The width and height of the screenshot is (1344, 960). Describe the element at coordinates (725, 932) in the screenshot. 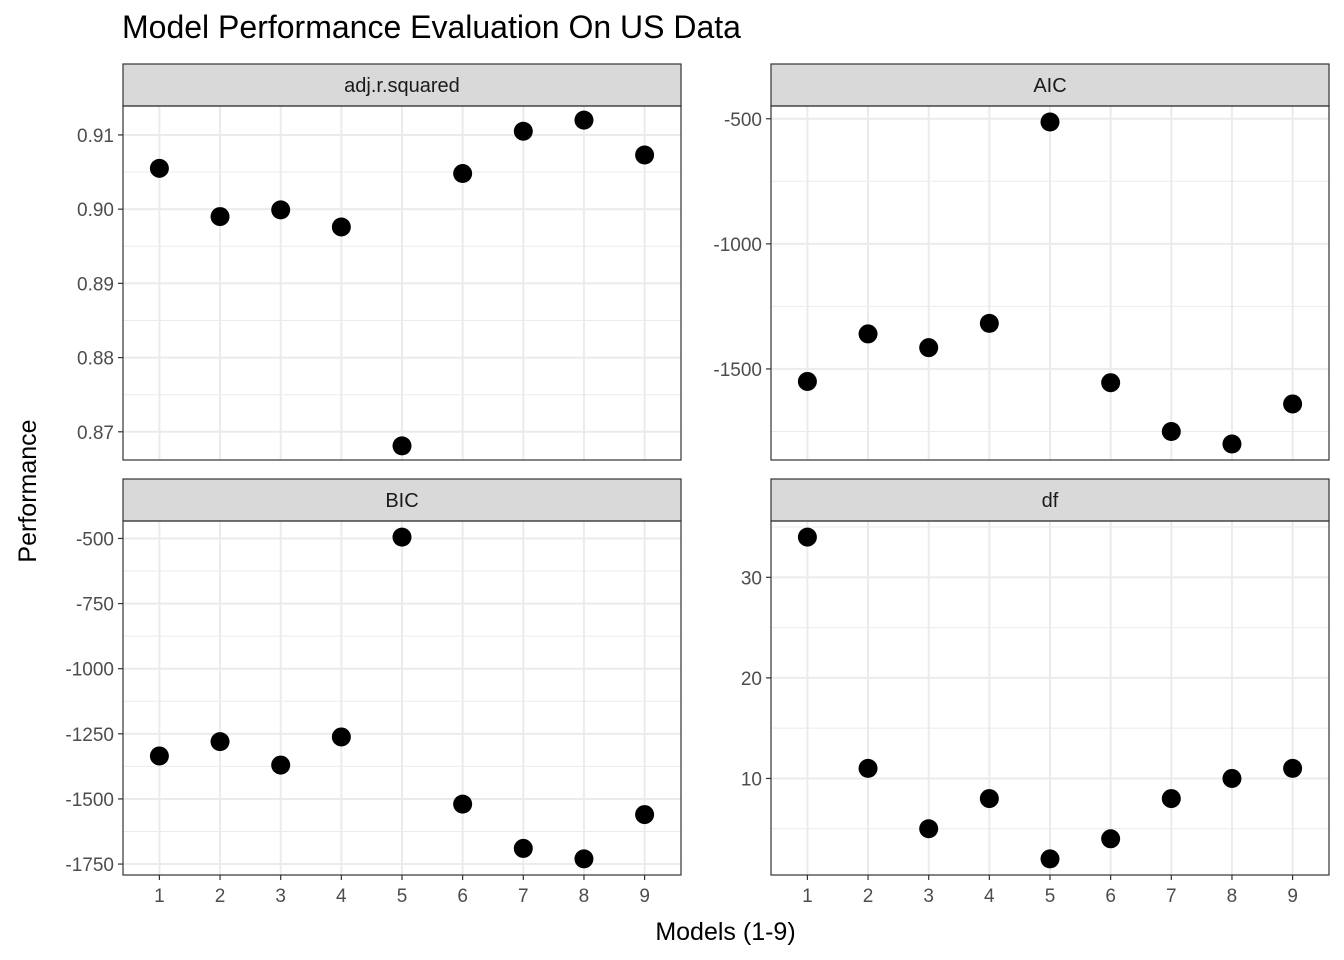

I see `x-axis-title: Models (1-9)` at that location.